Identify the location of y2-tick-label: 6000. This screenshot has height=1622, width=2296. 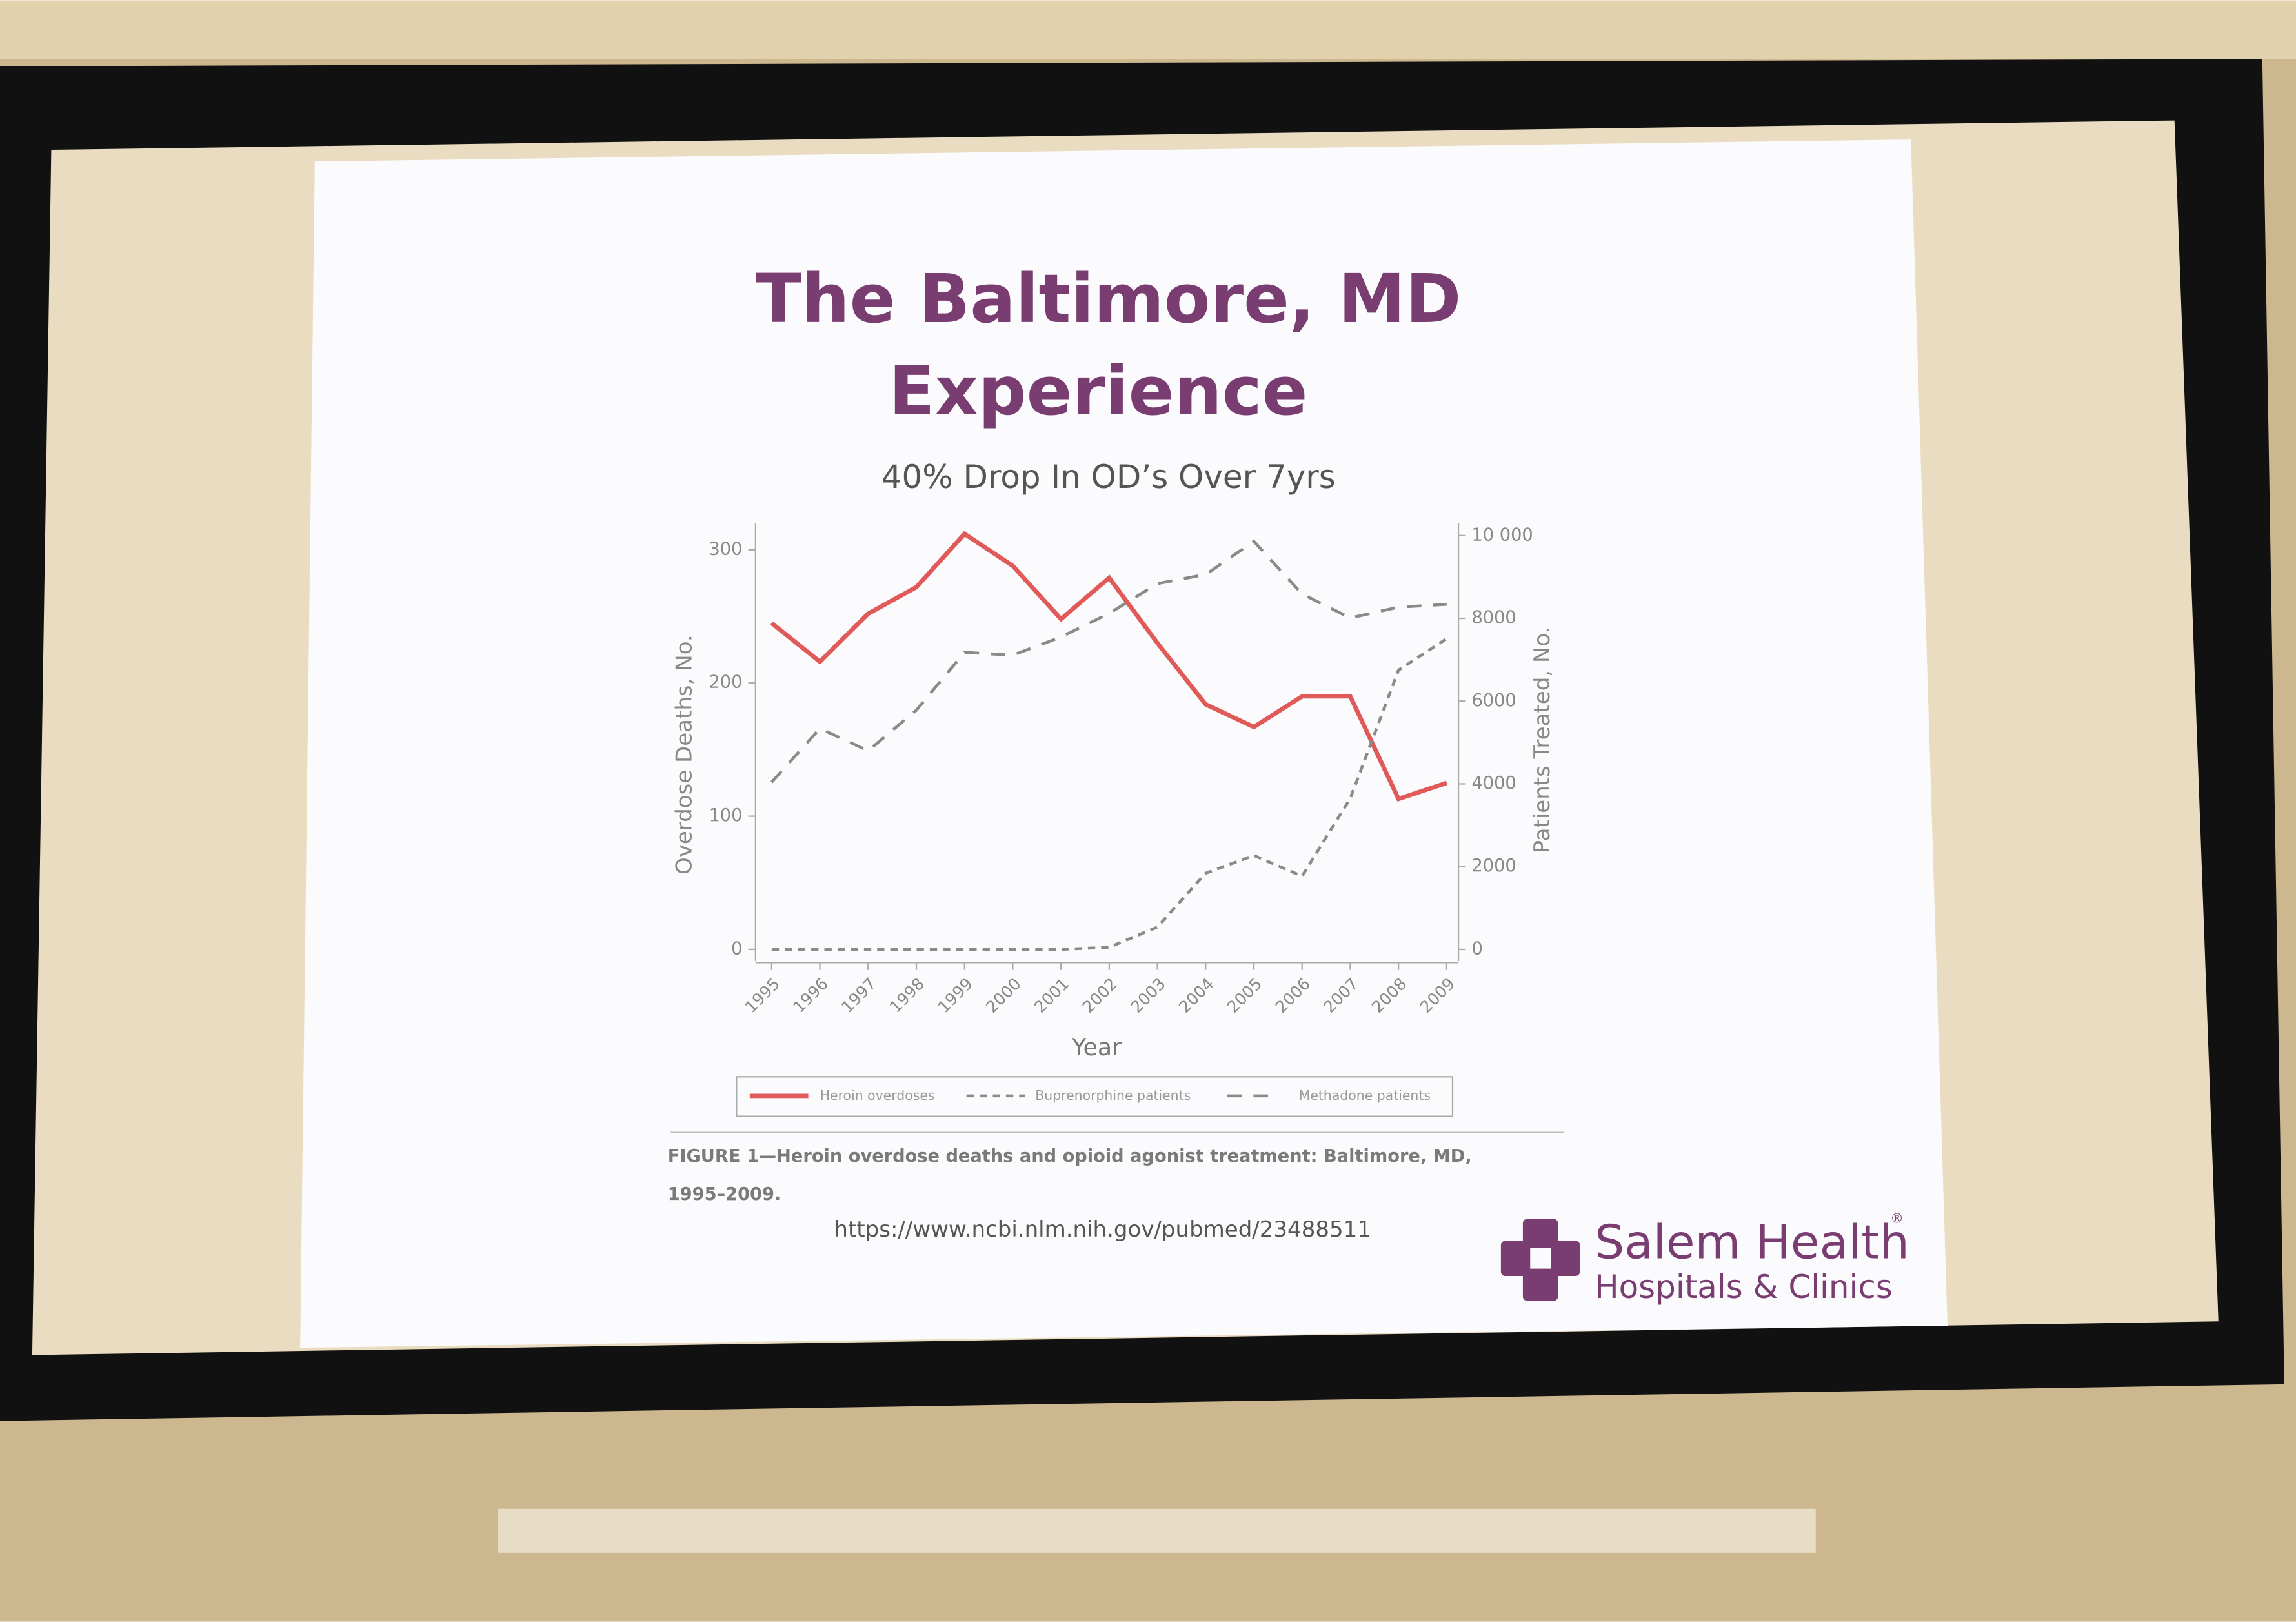
(1494, 701).